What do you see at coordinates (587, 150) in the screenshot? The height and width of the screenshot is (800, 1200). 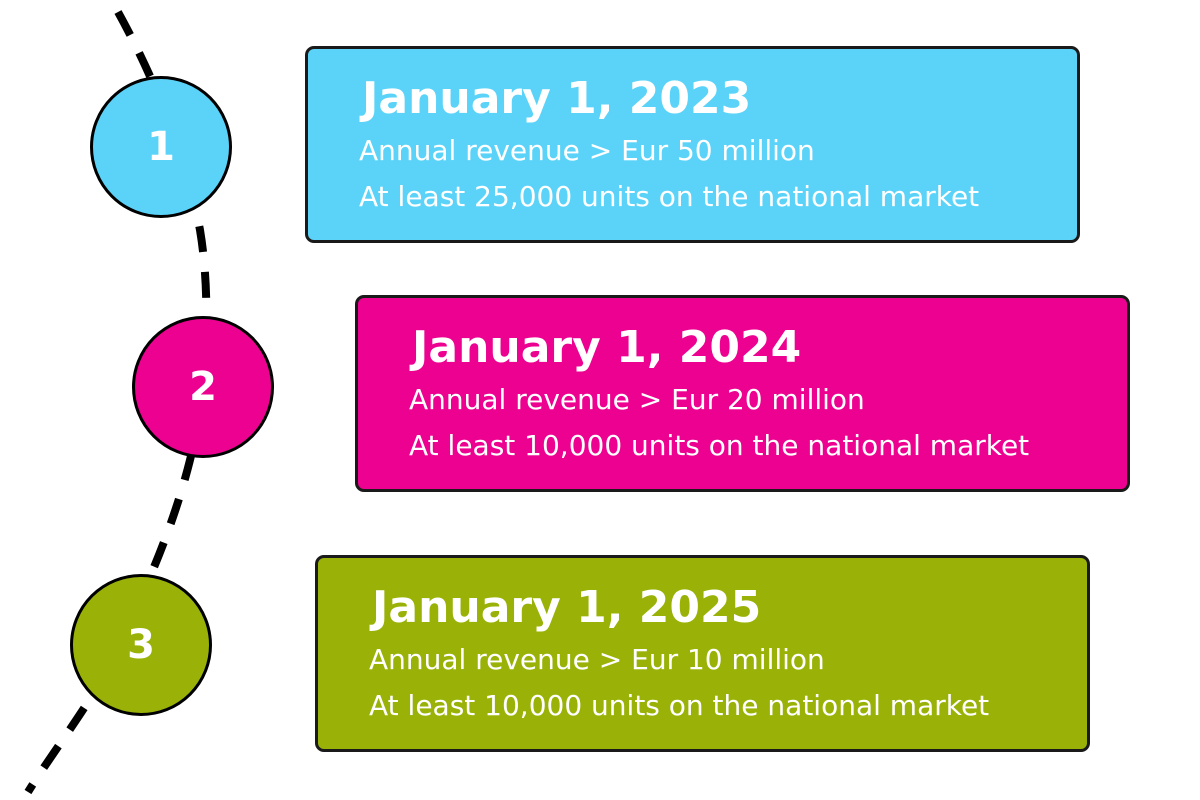 I see `step-1-revenue: Annual revenue > Eur 50 million` at bounding box center [587, 150].